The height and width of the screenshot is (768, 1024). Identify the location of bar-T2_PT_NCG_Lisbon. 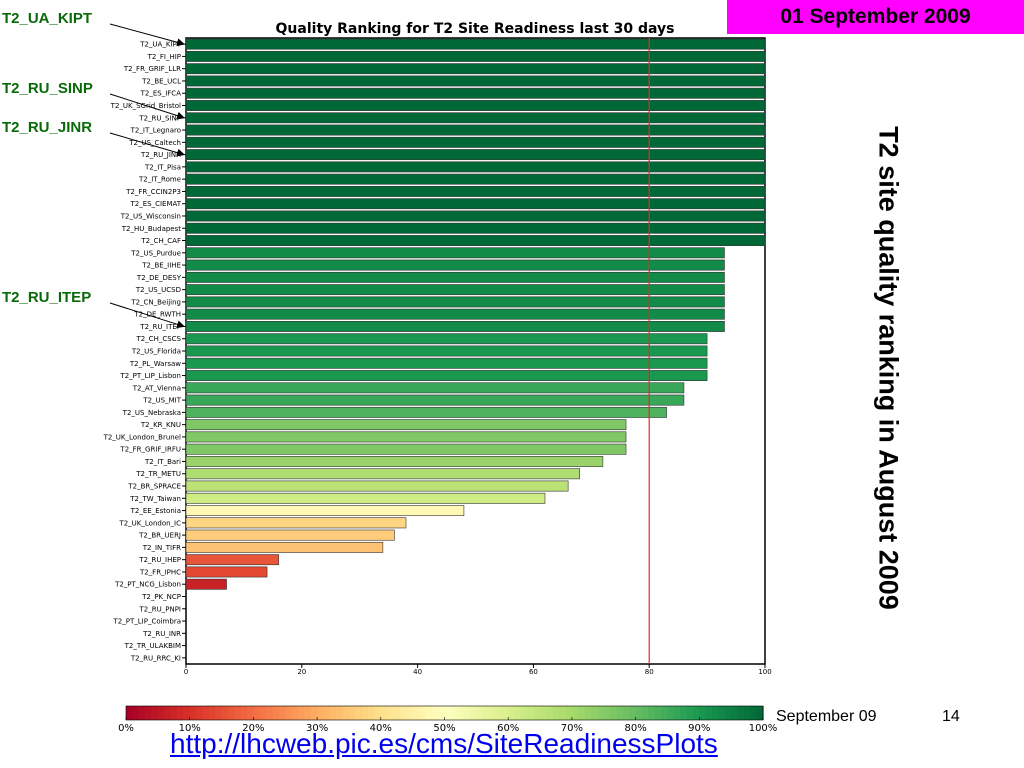
(206, 584).